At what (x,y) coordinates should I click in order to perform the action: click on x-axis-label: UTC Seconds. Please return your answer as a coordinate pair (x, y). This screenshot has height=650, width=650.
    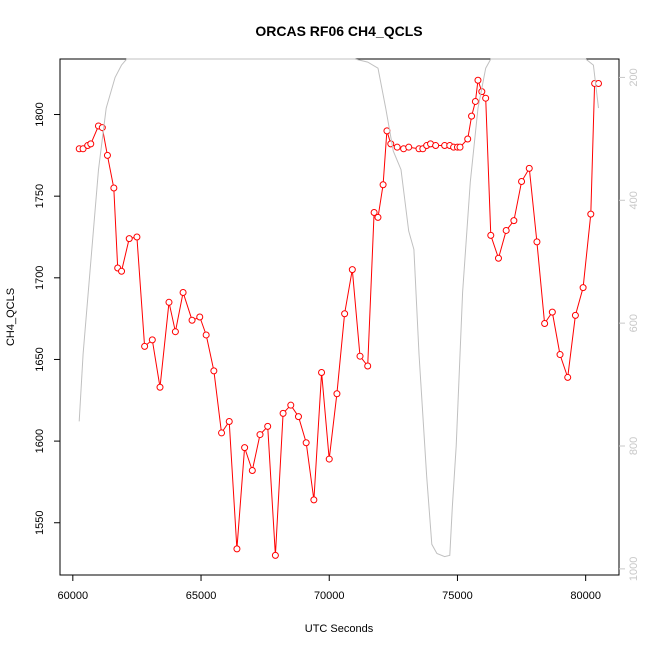
    Looking at the image, I should click on (339, 629).